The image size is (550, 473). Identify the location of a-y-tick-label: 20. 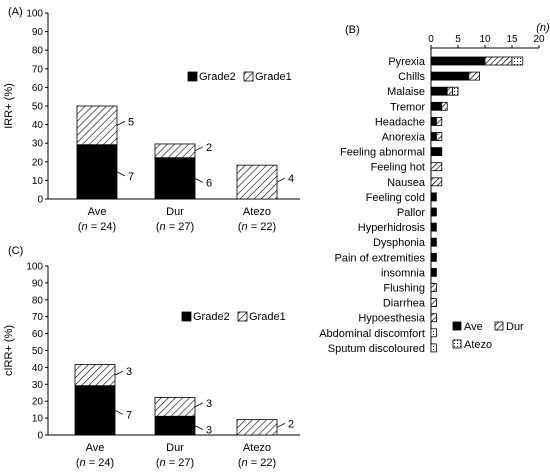
(38, 162).